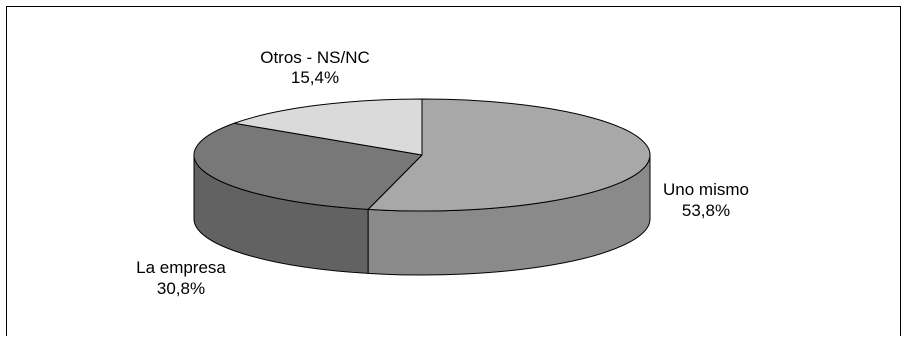  I want to click on slice-value-otros: 15,4%, so click(315, 77).